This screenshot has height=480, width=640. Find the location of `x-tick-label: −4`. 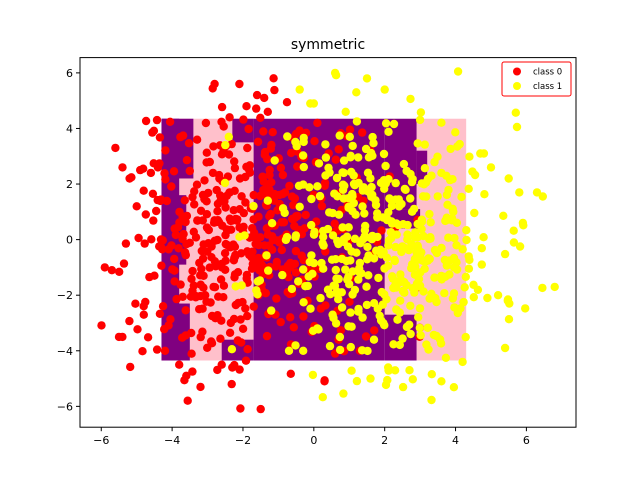

x-tick-label: −4 is located at coordinates (172, 440).